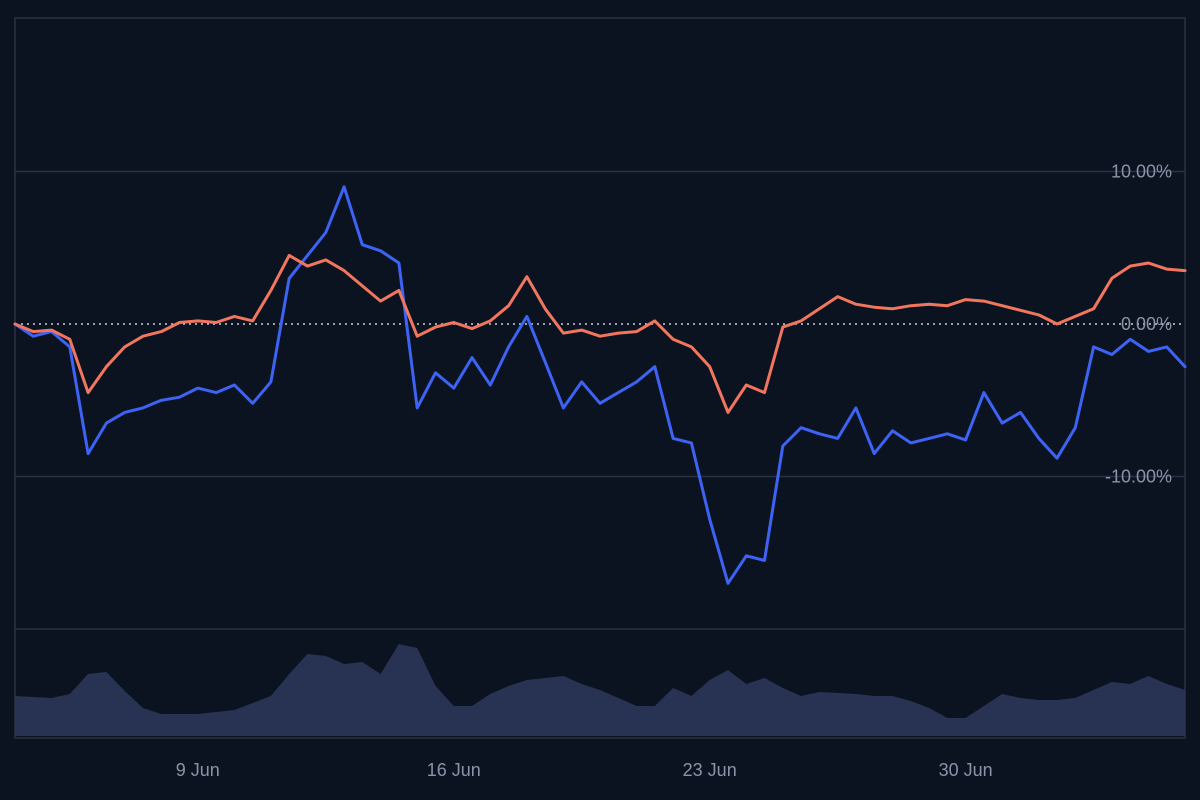  I want to click on x-tick-label: 16 Jun, so click(454, 770).